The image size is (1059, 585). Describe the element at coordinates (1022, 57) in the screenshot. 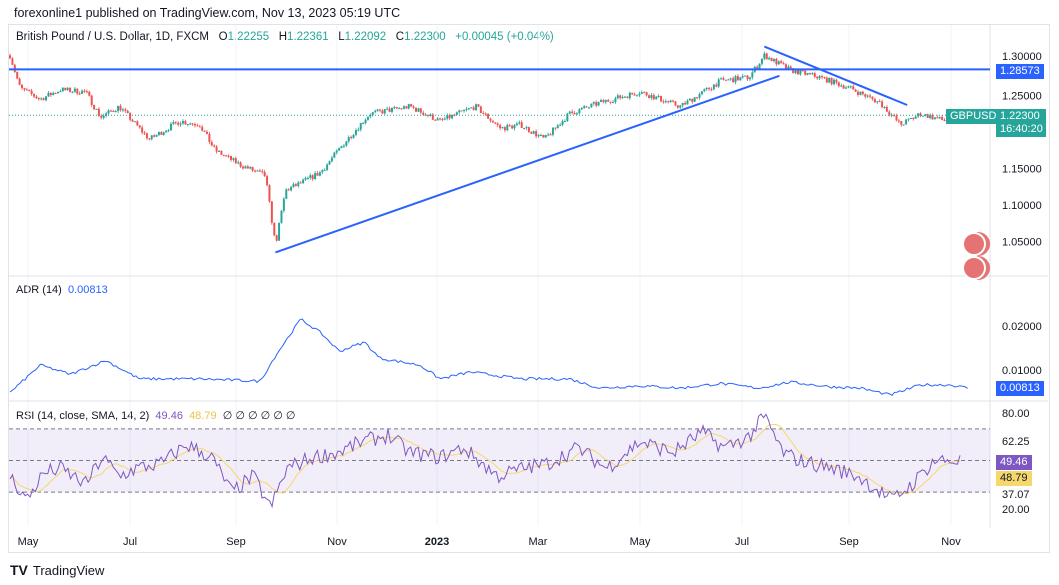

I see `price-tick: 1.30000` at that location.